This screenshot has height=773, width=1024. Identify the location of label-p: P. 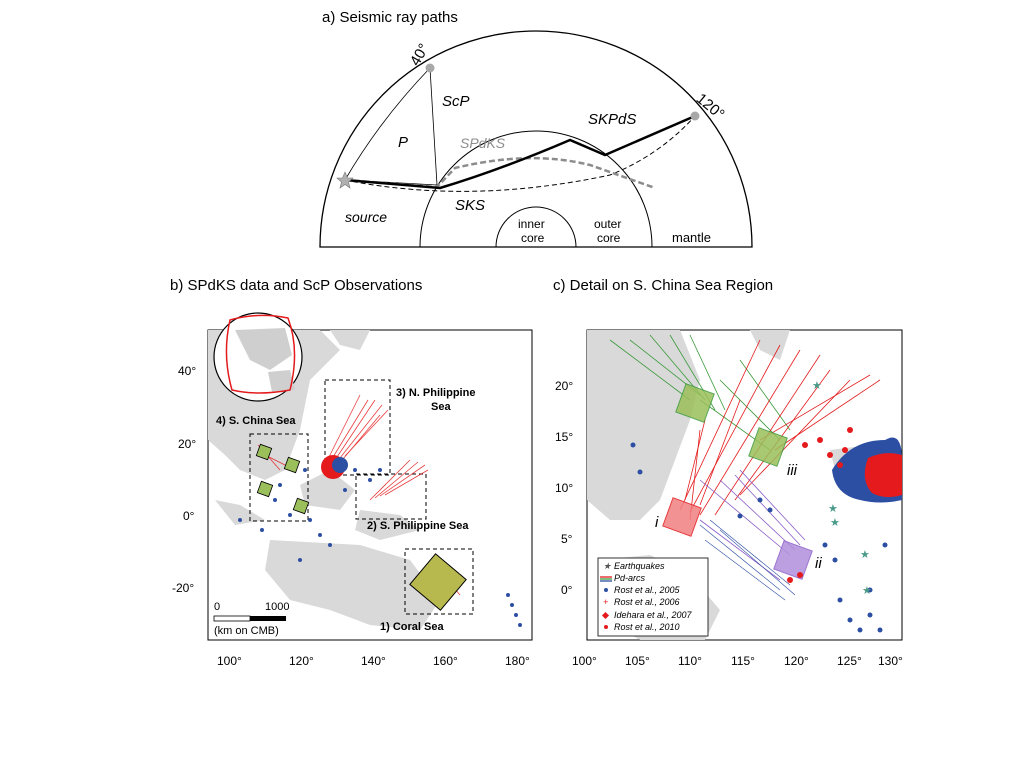
(403, 142).